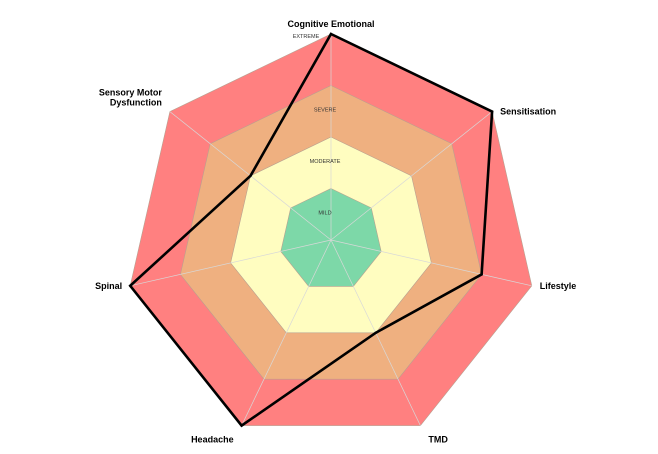  Describe the element at coordinates (231, 263) in the screenshot. I see `spoke-spinal` at that location.